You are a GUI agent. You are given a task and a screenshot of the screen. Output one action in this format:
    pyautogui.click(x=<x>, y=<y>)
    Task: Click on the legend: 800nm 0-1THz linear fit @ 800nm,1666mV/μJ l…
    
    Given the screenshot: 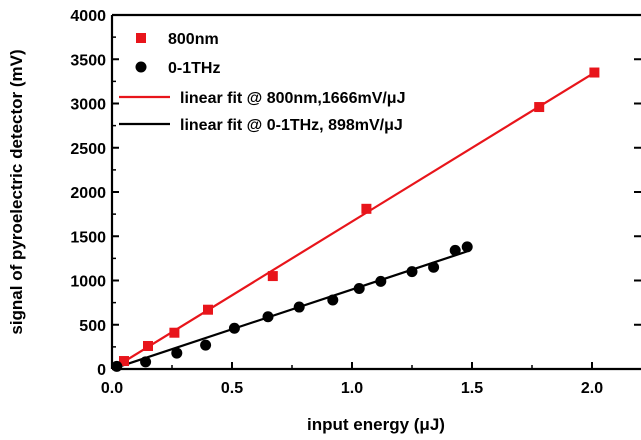 What is the action you would take?
    pyautogui.click(x=262, y=82)
    